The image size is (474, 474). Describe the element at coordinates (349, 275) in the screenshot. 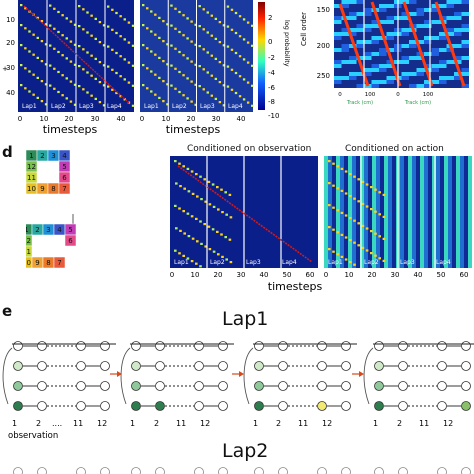

I see `svg-text: 10` at that location.